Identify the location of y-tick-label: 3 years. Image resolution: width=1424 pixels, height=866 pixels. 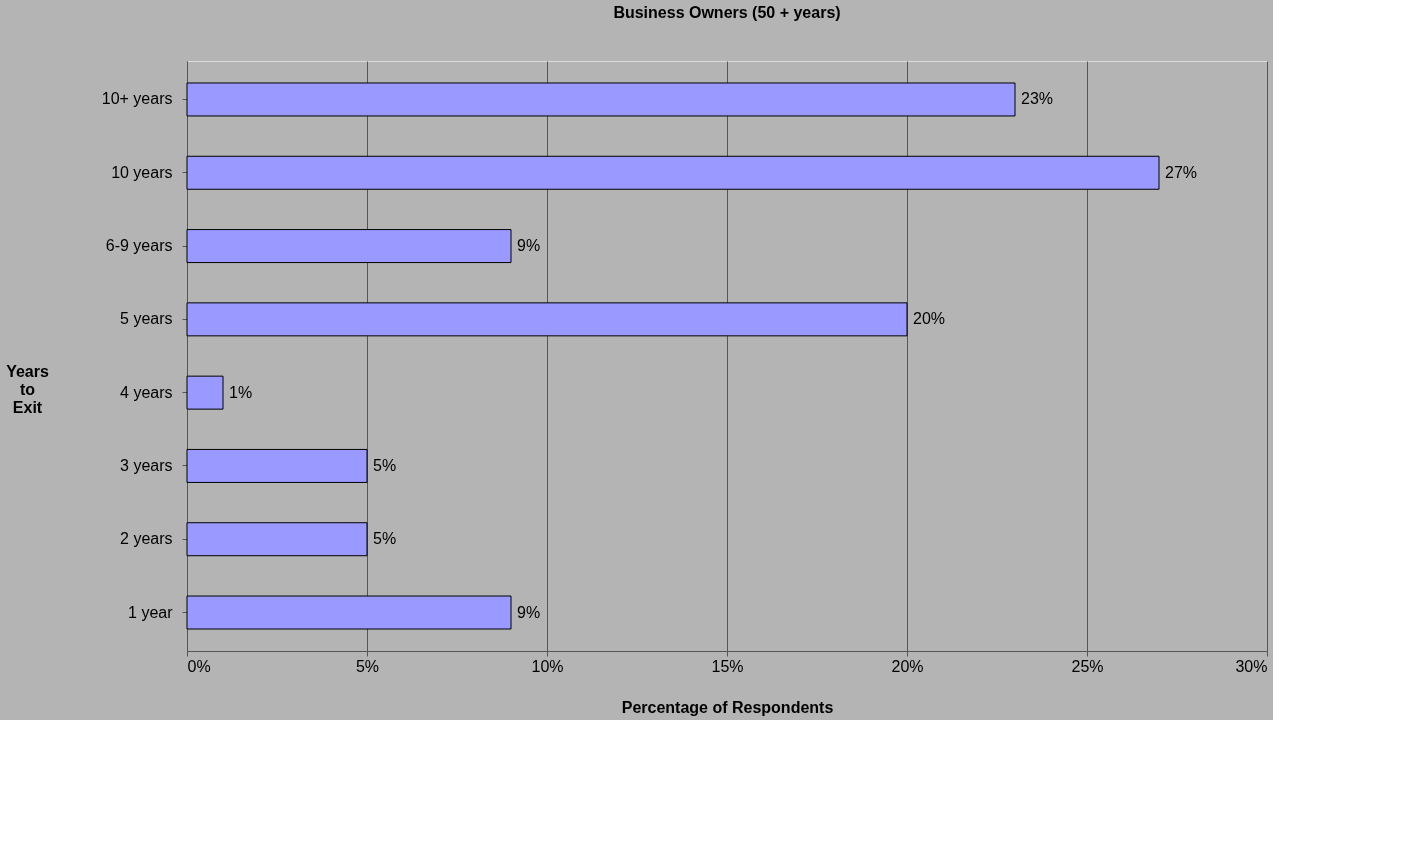
(146, 465).